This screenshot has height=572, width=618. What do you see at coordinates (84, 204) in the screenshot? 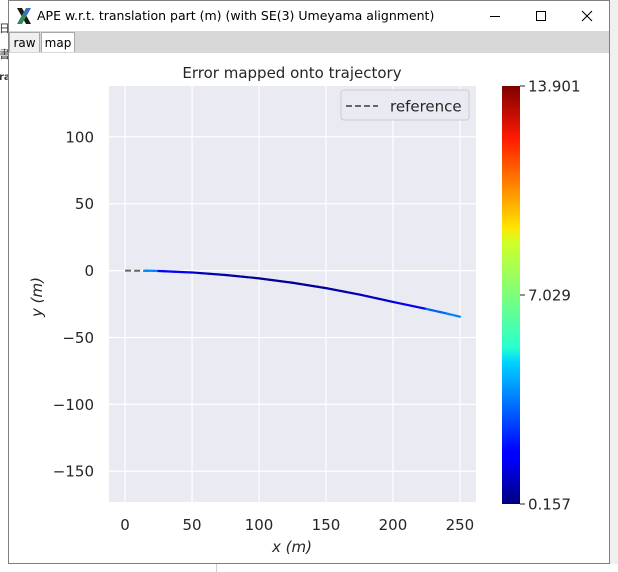
I see `y-tick-label: 50` at bounding box center [84, 204].